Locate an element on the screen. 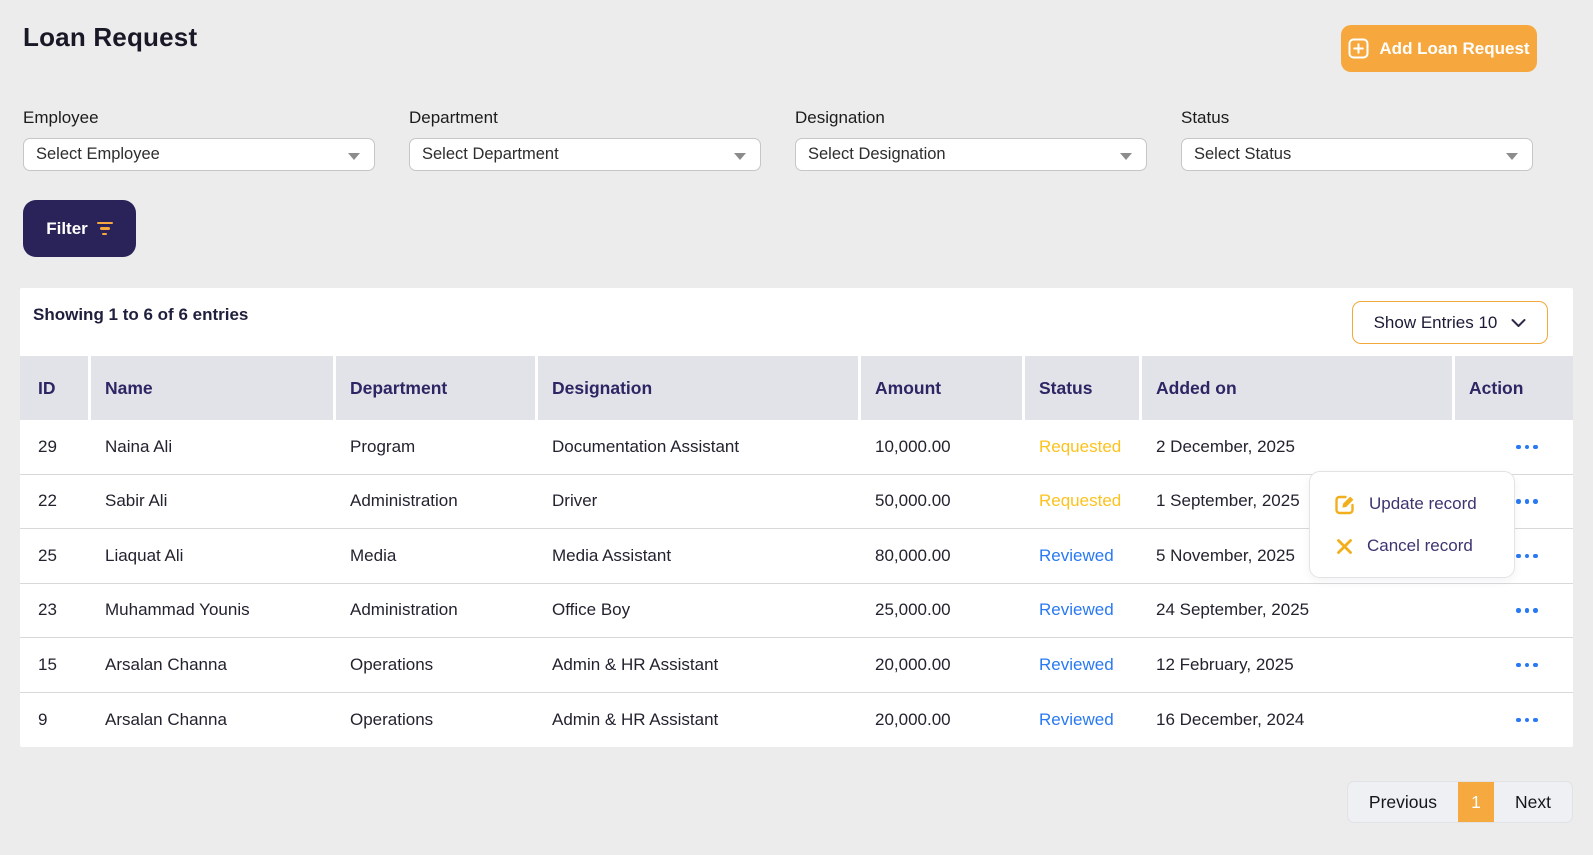  designation-select-value: Select Designation is located at coordinates (877, 154).